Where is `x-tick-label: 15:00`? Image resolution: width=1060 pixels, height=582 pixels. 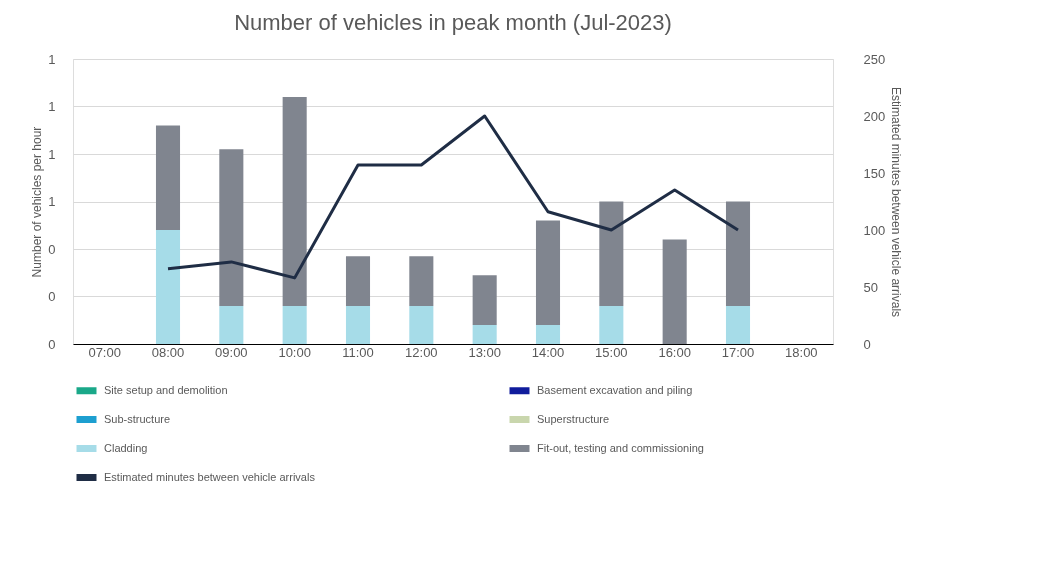
x-tick-label: 15:00 is located at coordinates (611, 352).